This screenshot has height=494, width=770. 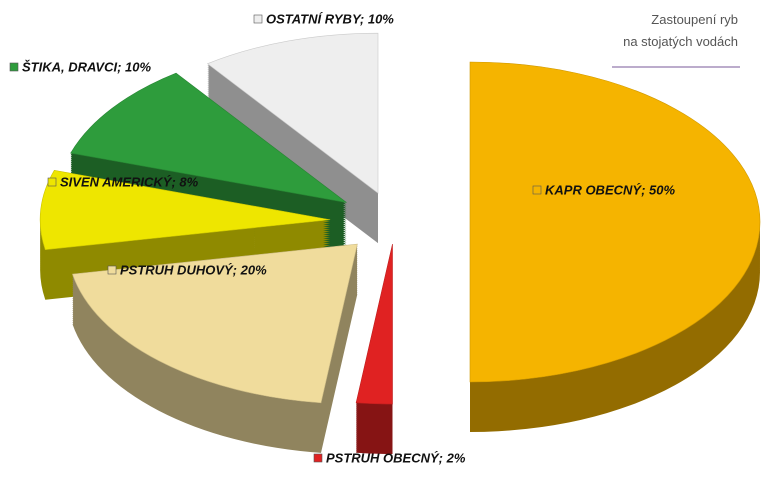 I want to click on data-label: ŠTIKA, DRAVCI; 10%, so click(x=86, y=66).